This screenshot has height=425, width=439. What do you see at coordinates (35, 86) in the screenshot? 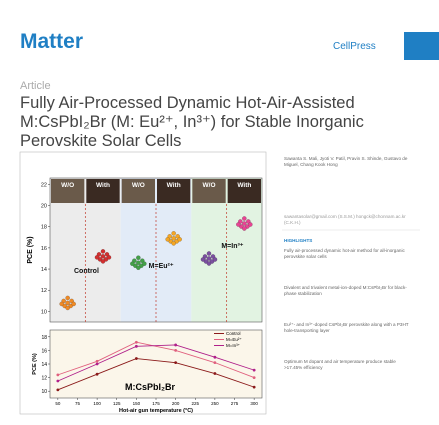
I see `article-type: Article` at bounding box center [35, 86].